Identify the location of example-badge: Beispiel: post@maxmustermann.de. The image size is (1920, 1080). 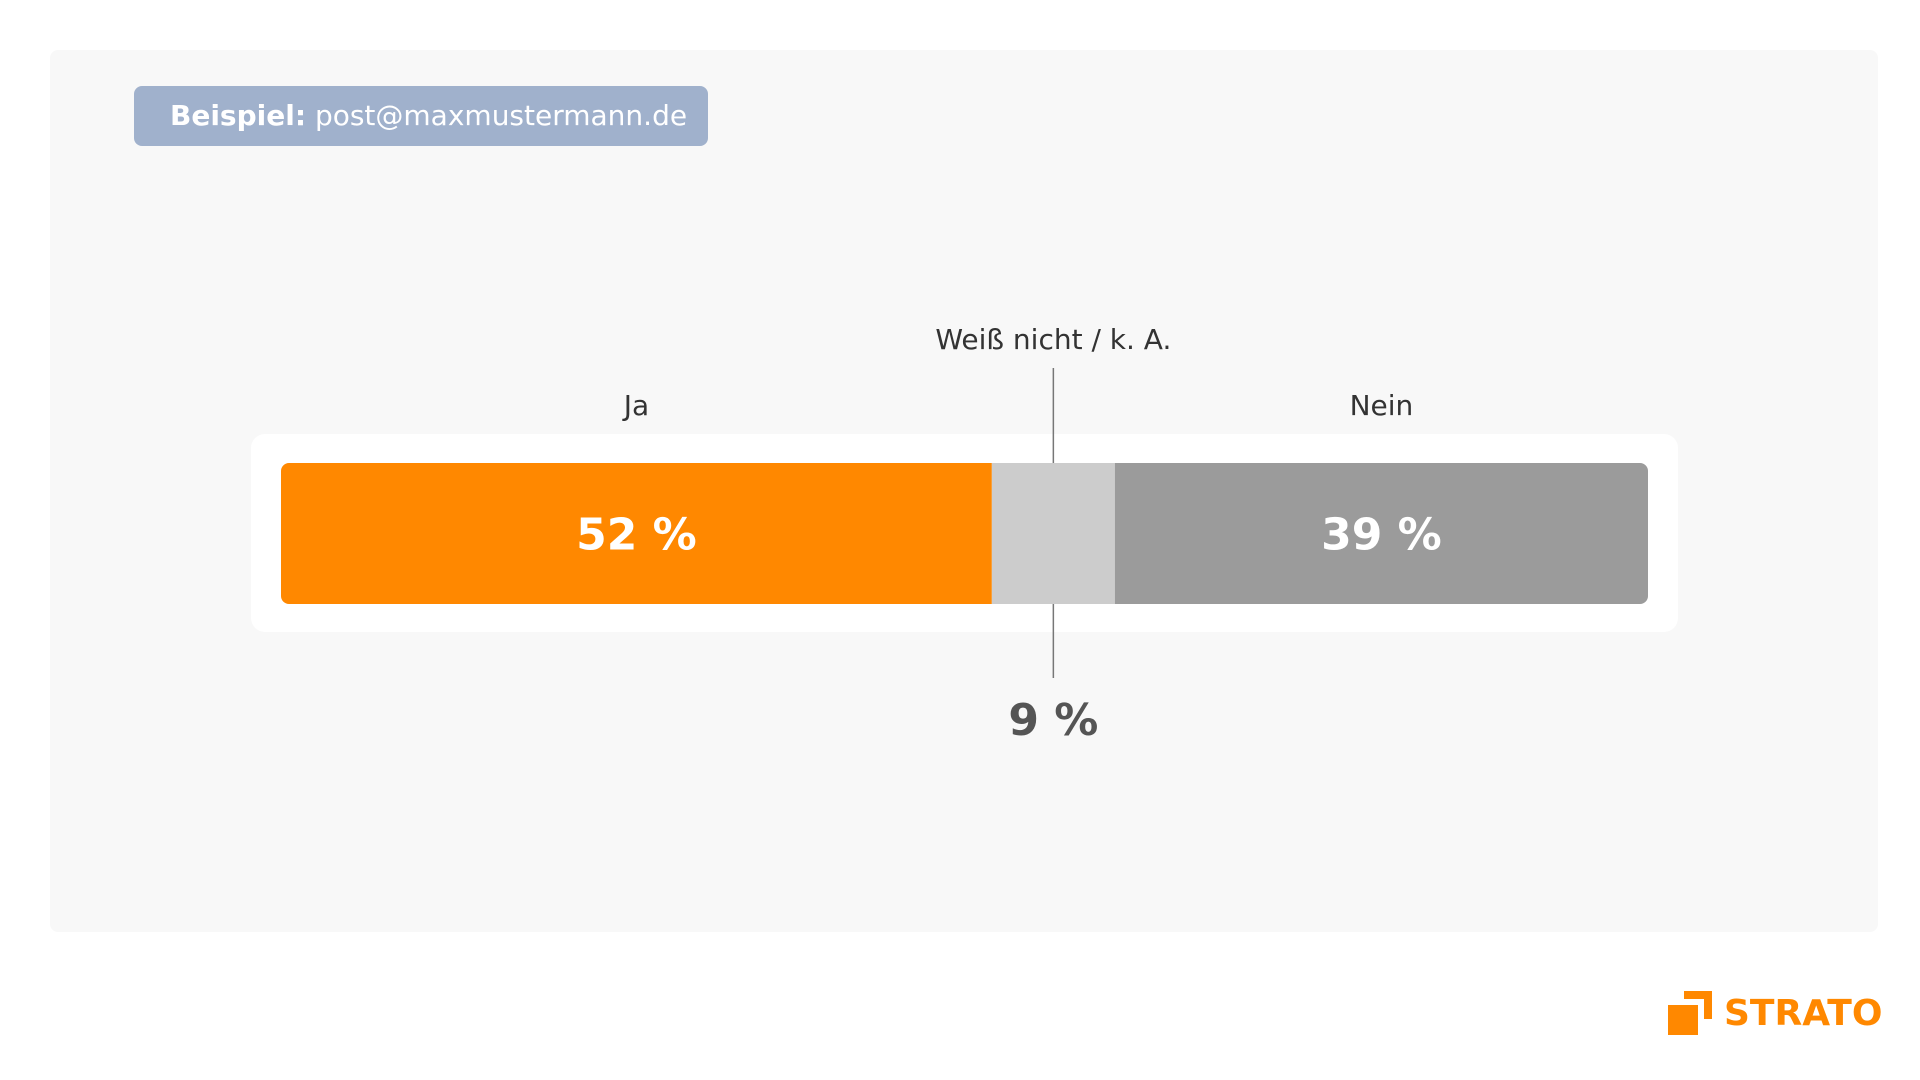
(421, 116).